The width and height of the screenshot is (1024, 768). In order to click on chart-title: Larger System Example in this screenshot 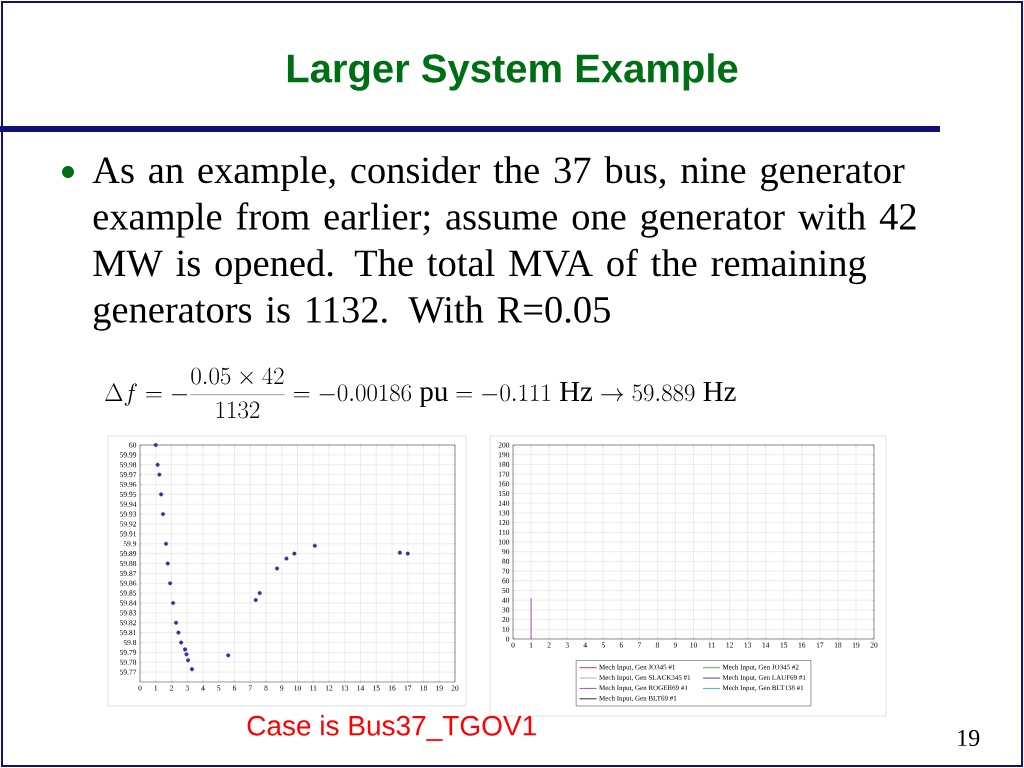, I will do `click(512, 72)`.